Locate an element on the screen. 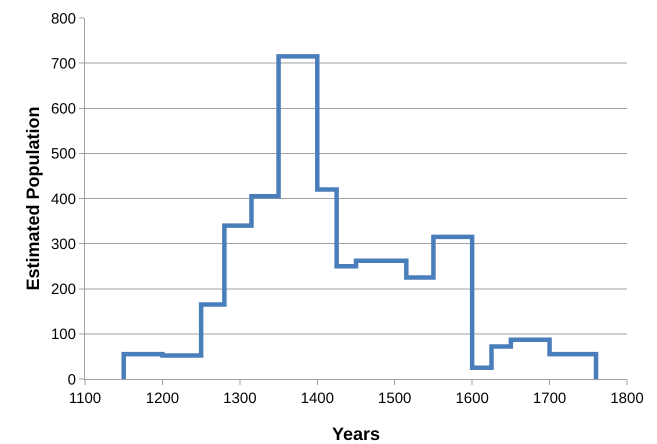 This screenshot has height=444, width=657. y-tick-label: 200 is located at coordinates (63, 289).